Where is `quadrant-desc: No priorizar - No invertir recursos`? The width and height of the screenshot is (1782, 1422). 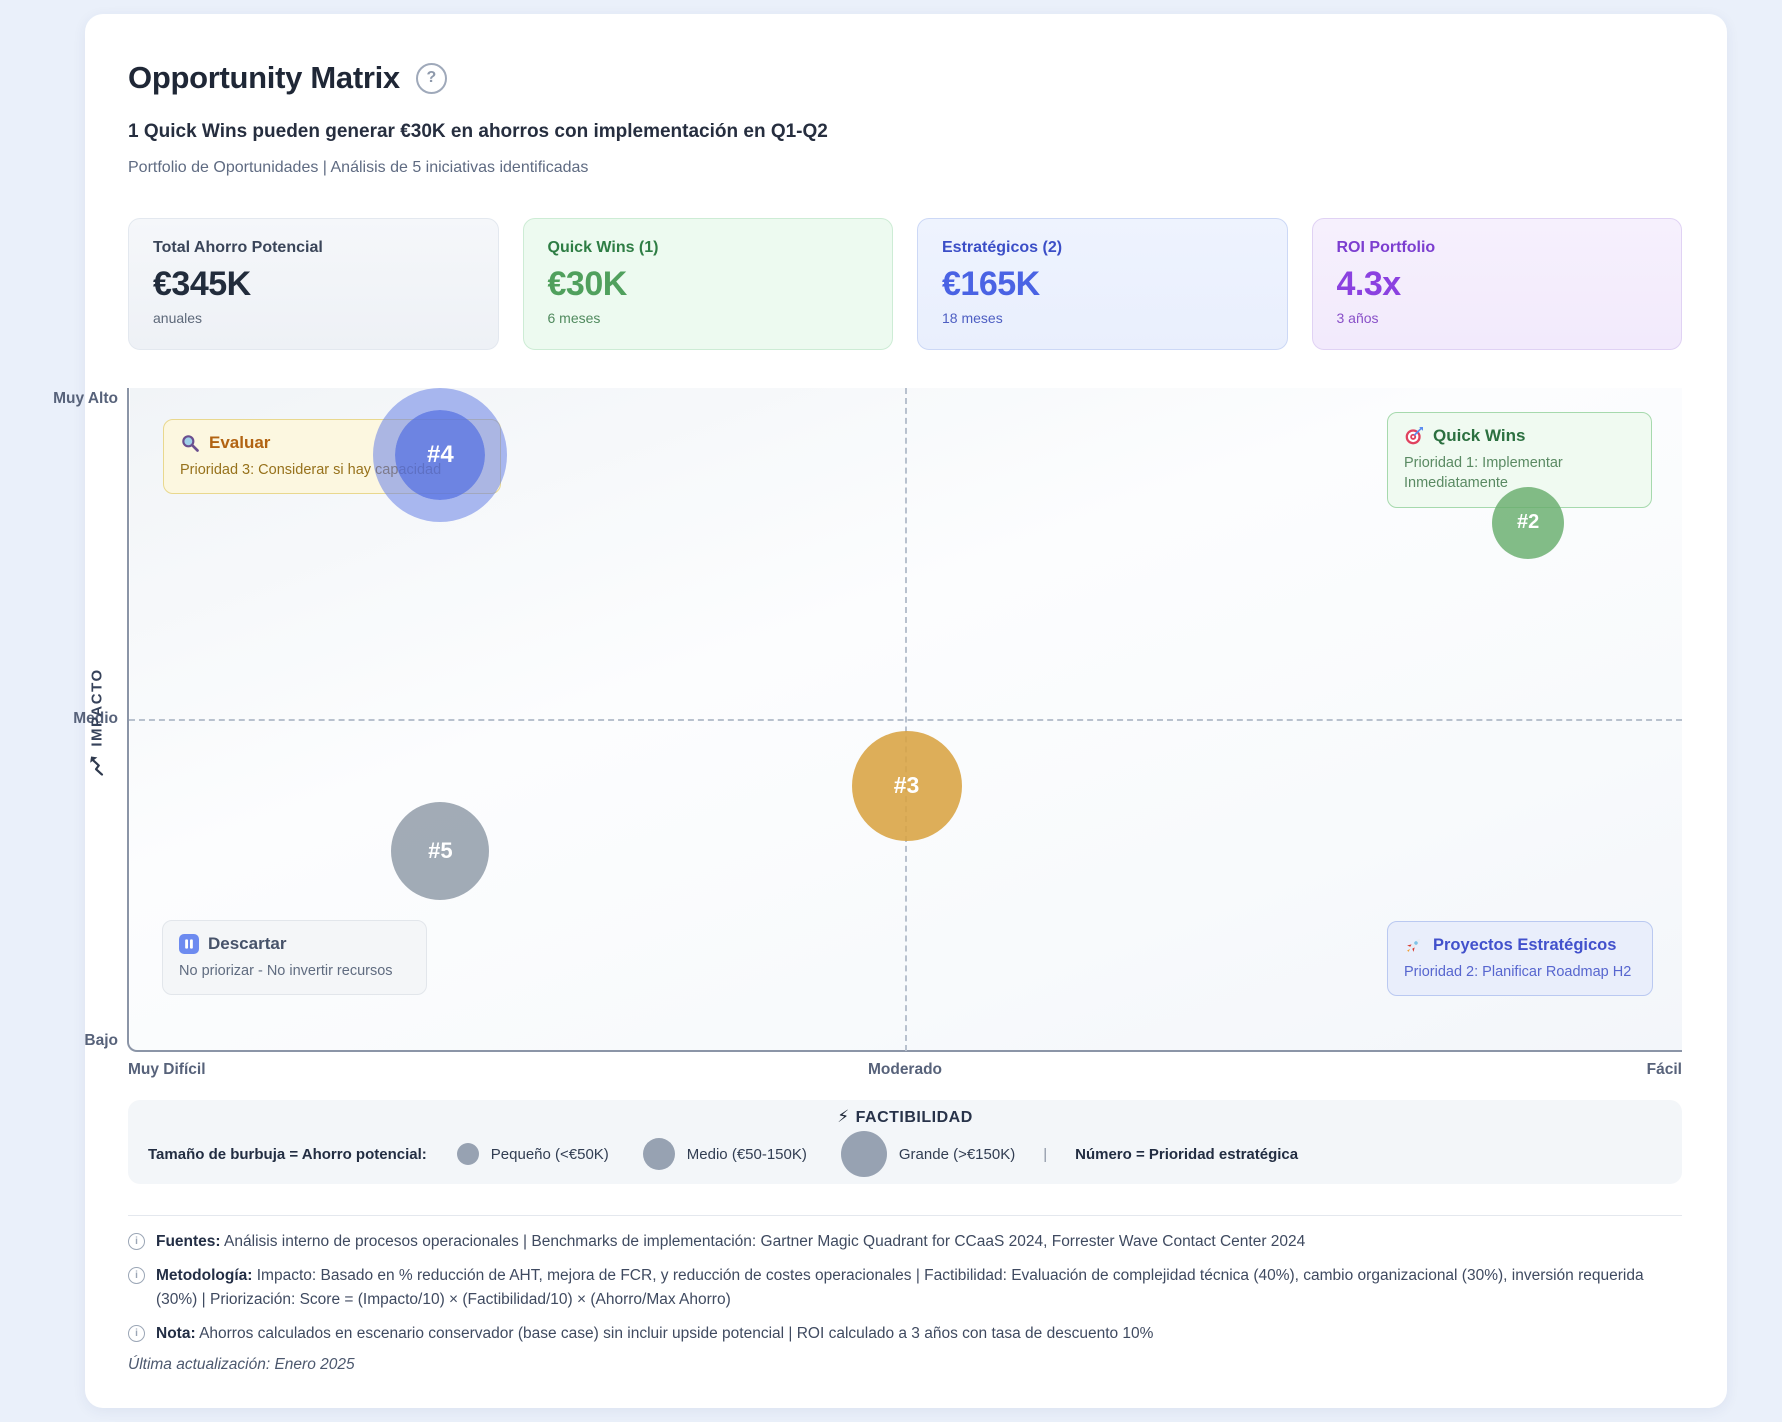 quadrant-desc: No priorizar - No invertir recursos is located at coordinates (286, 971).